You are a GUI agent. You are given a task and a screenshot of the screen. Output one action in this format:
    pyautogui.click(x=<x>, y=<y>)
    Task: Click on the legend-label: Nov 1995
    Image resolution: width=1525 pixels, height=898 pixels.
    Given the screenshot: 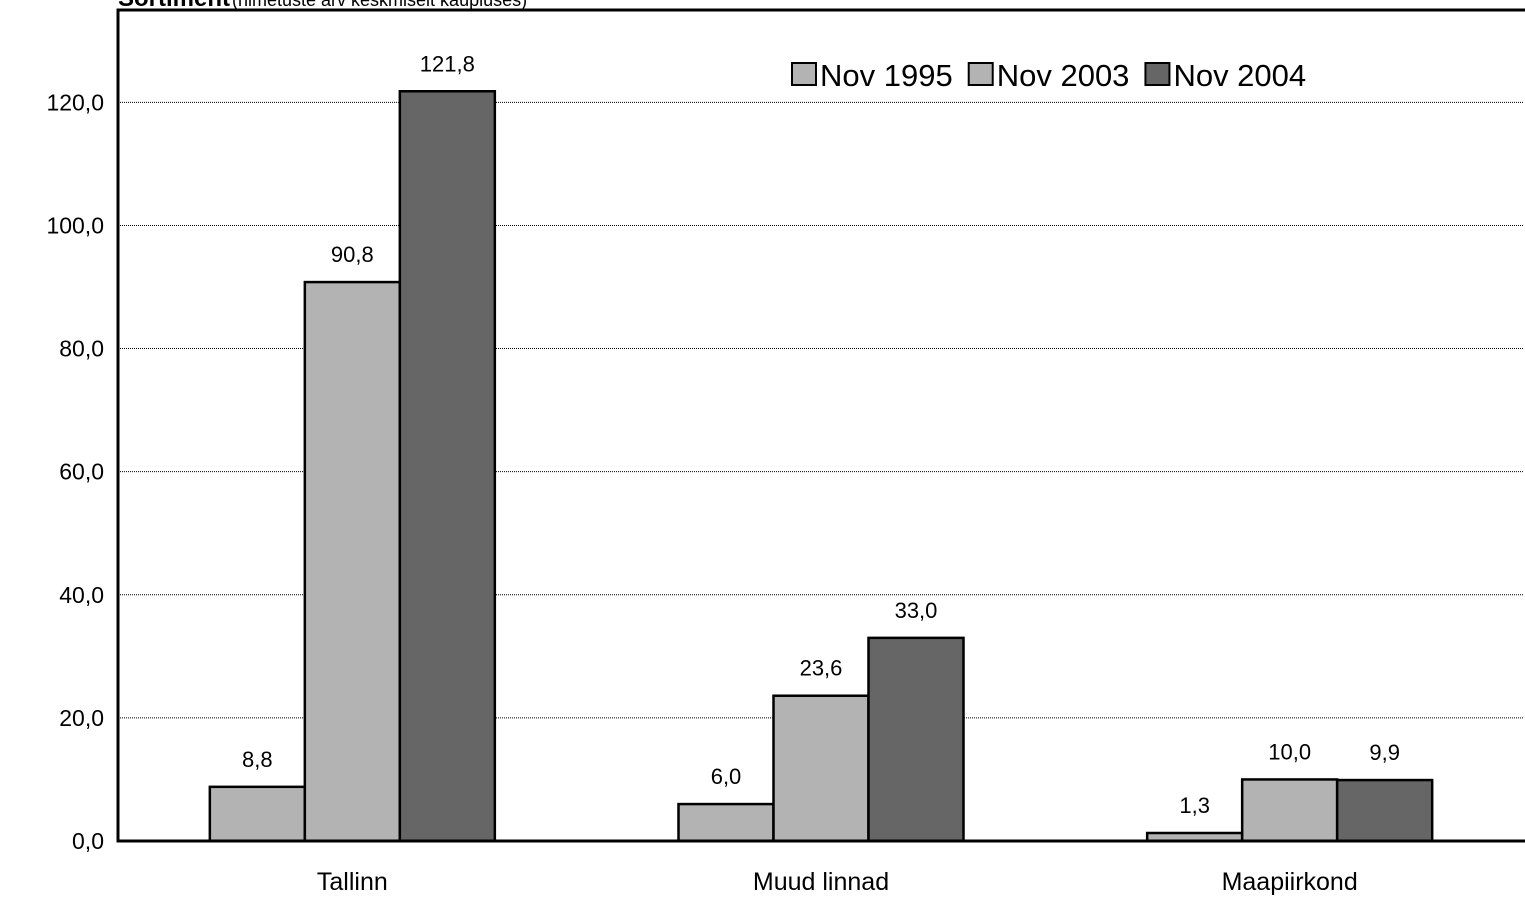 What is the action you would take?
    pyautogui.click(x=886, y=75)
    